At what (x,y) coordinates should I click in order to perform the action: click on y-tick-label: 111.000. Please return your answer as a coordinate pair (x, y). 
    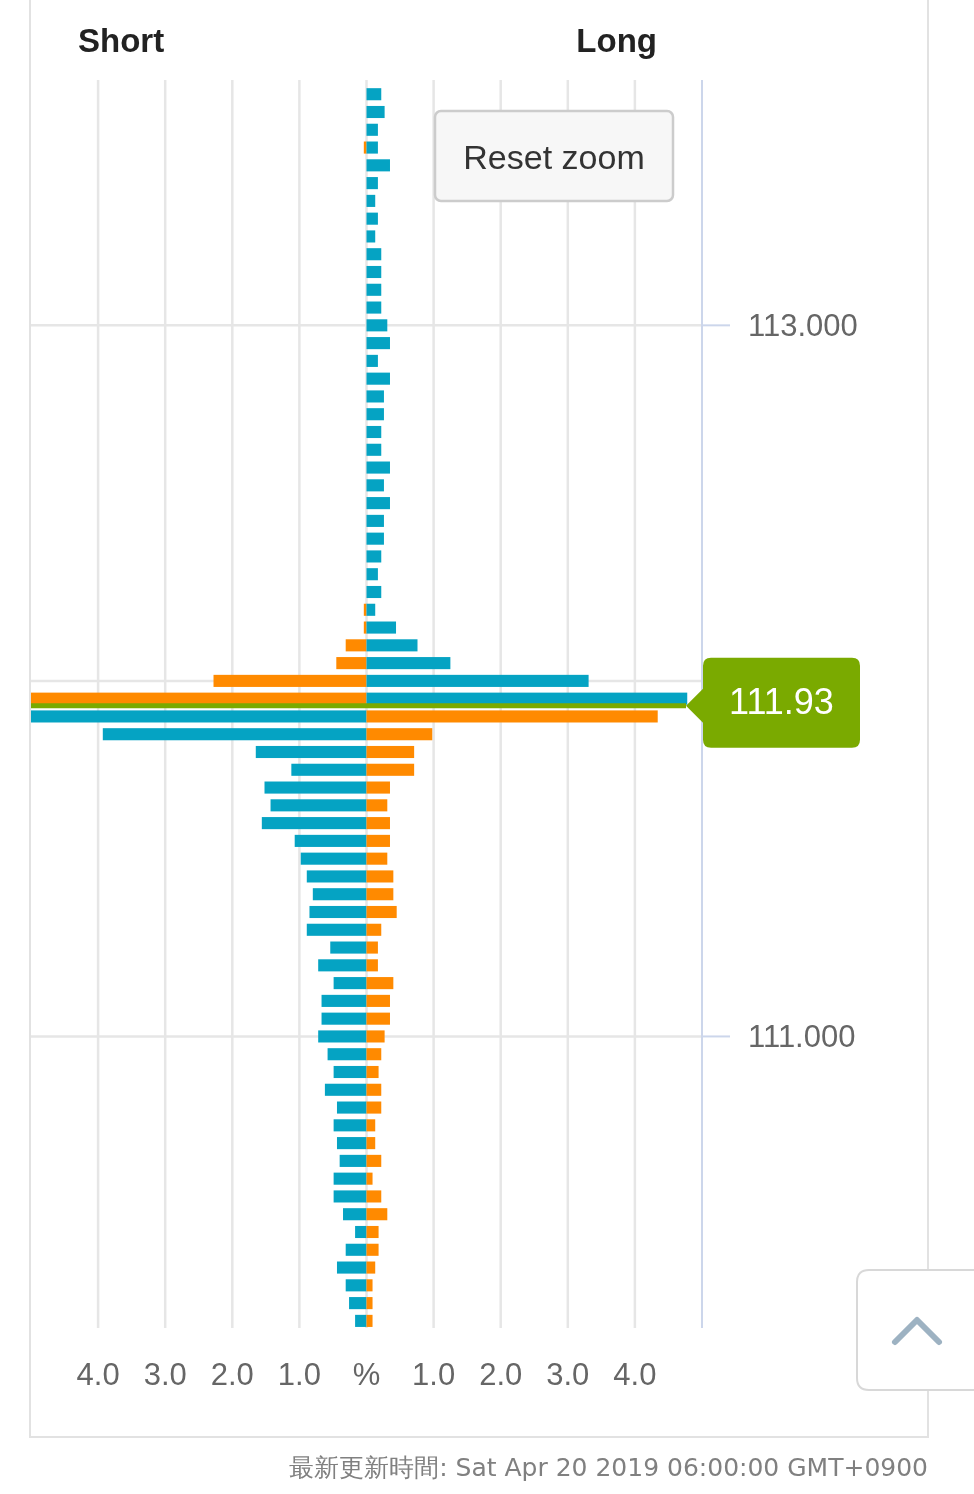
    Looking at the image, I should click on (802, 1036).